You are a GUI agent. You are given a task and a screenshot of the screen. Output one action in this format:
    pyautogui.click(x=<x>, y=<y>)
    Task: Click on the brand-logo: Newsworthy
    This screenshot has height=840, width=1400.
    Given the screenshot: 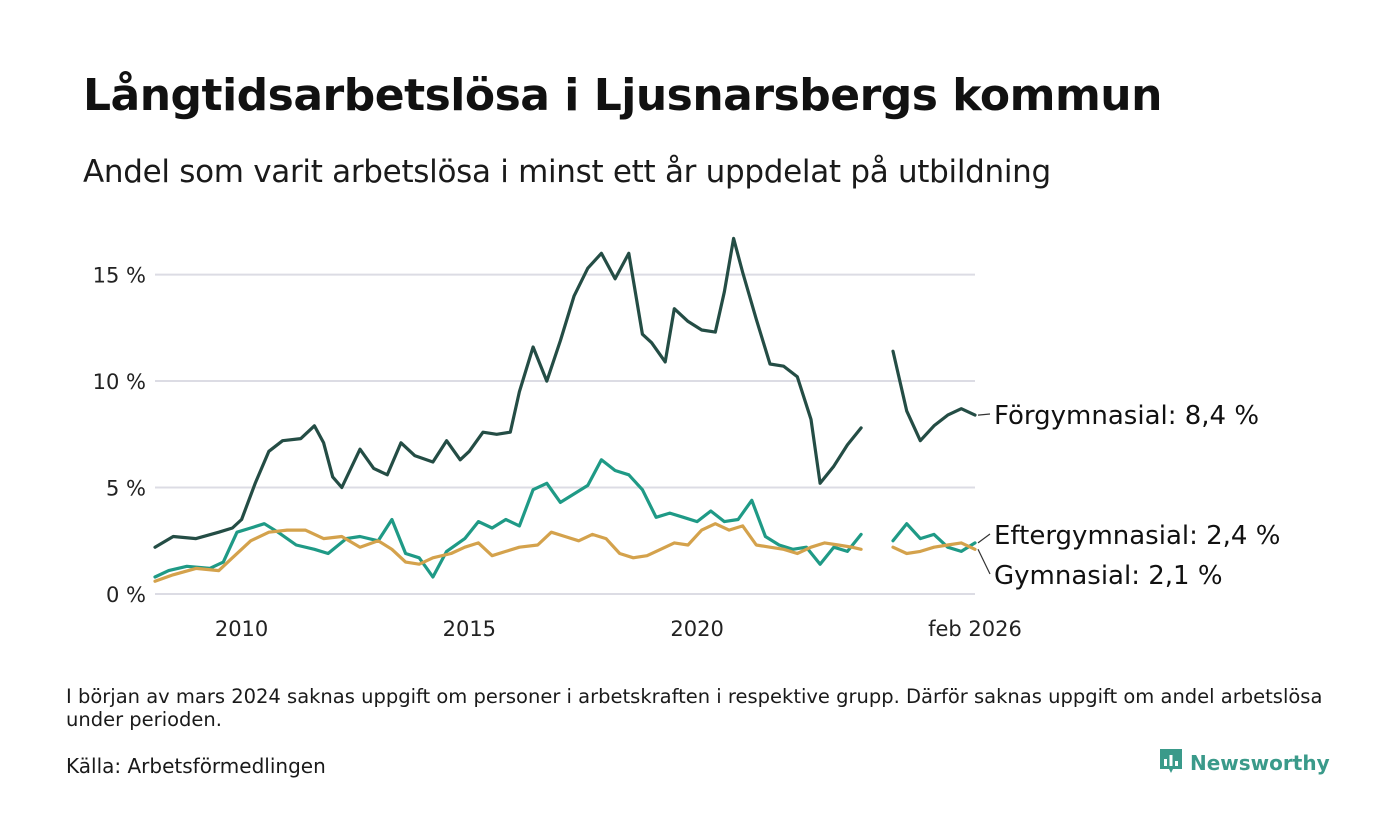 What is the action you would take?
    pyautogui.click(x=1244, y=763)
    